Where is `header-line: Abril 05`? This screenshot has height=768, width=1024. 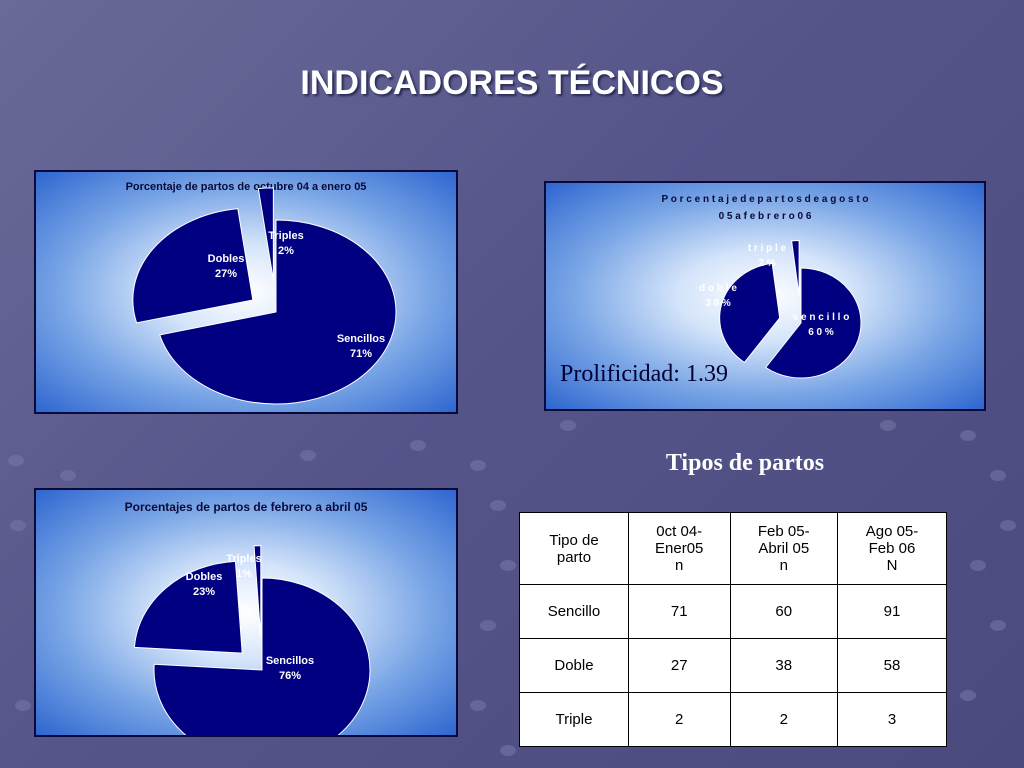
header-line: Abril 05 is located at coordinates (784, 548).